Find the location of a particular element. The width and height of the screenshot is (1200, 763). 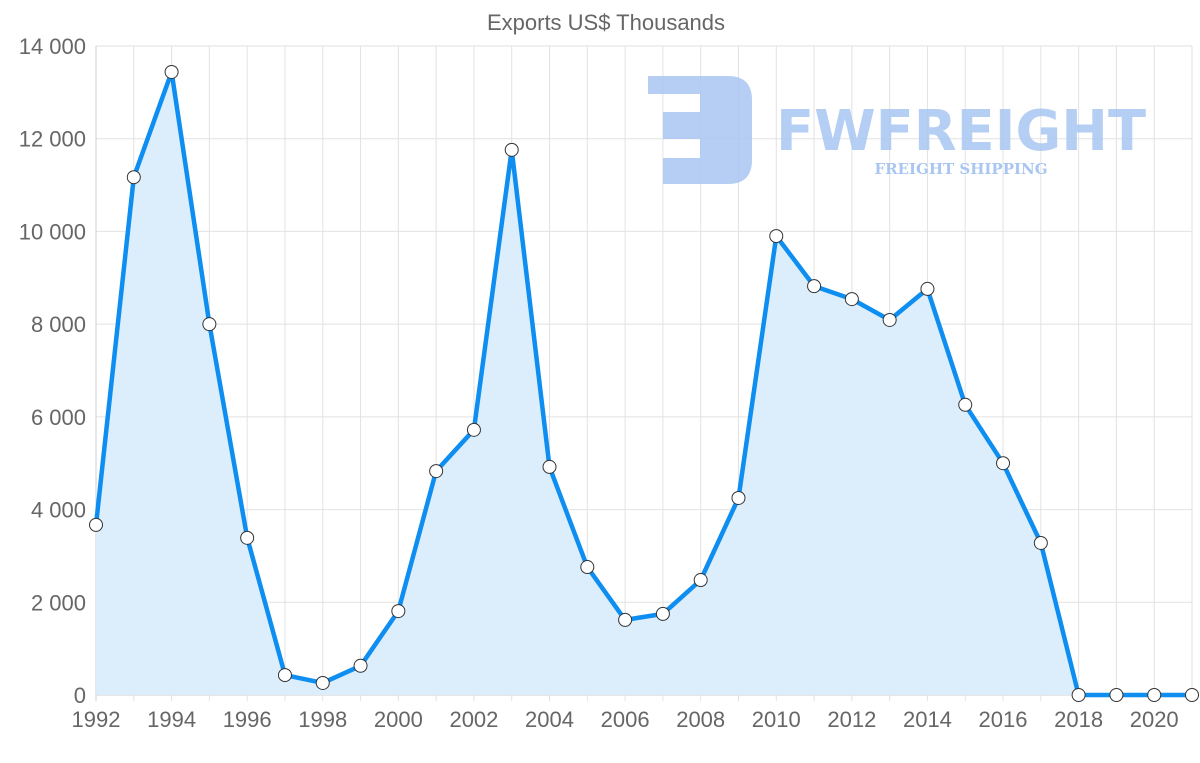

x-tick-label: 2012 is located at coordinates (851, 719).